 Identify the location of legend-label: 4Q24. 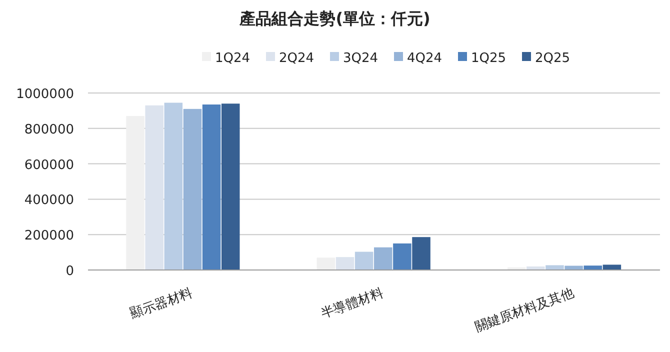
(424, 58).